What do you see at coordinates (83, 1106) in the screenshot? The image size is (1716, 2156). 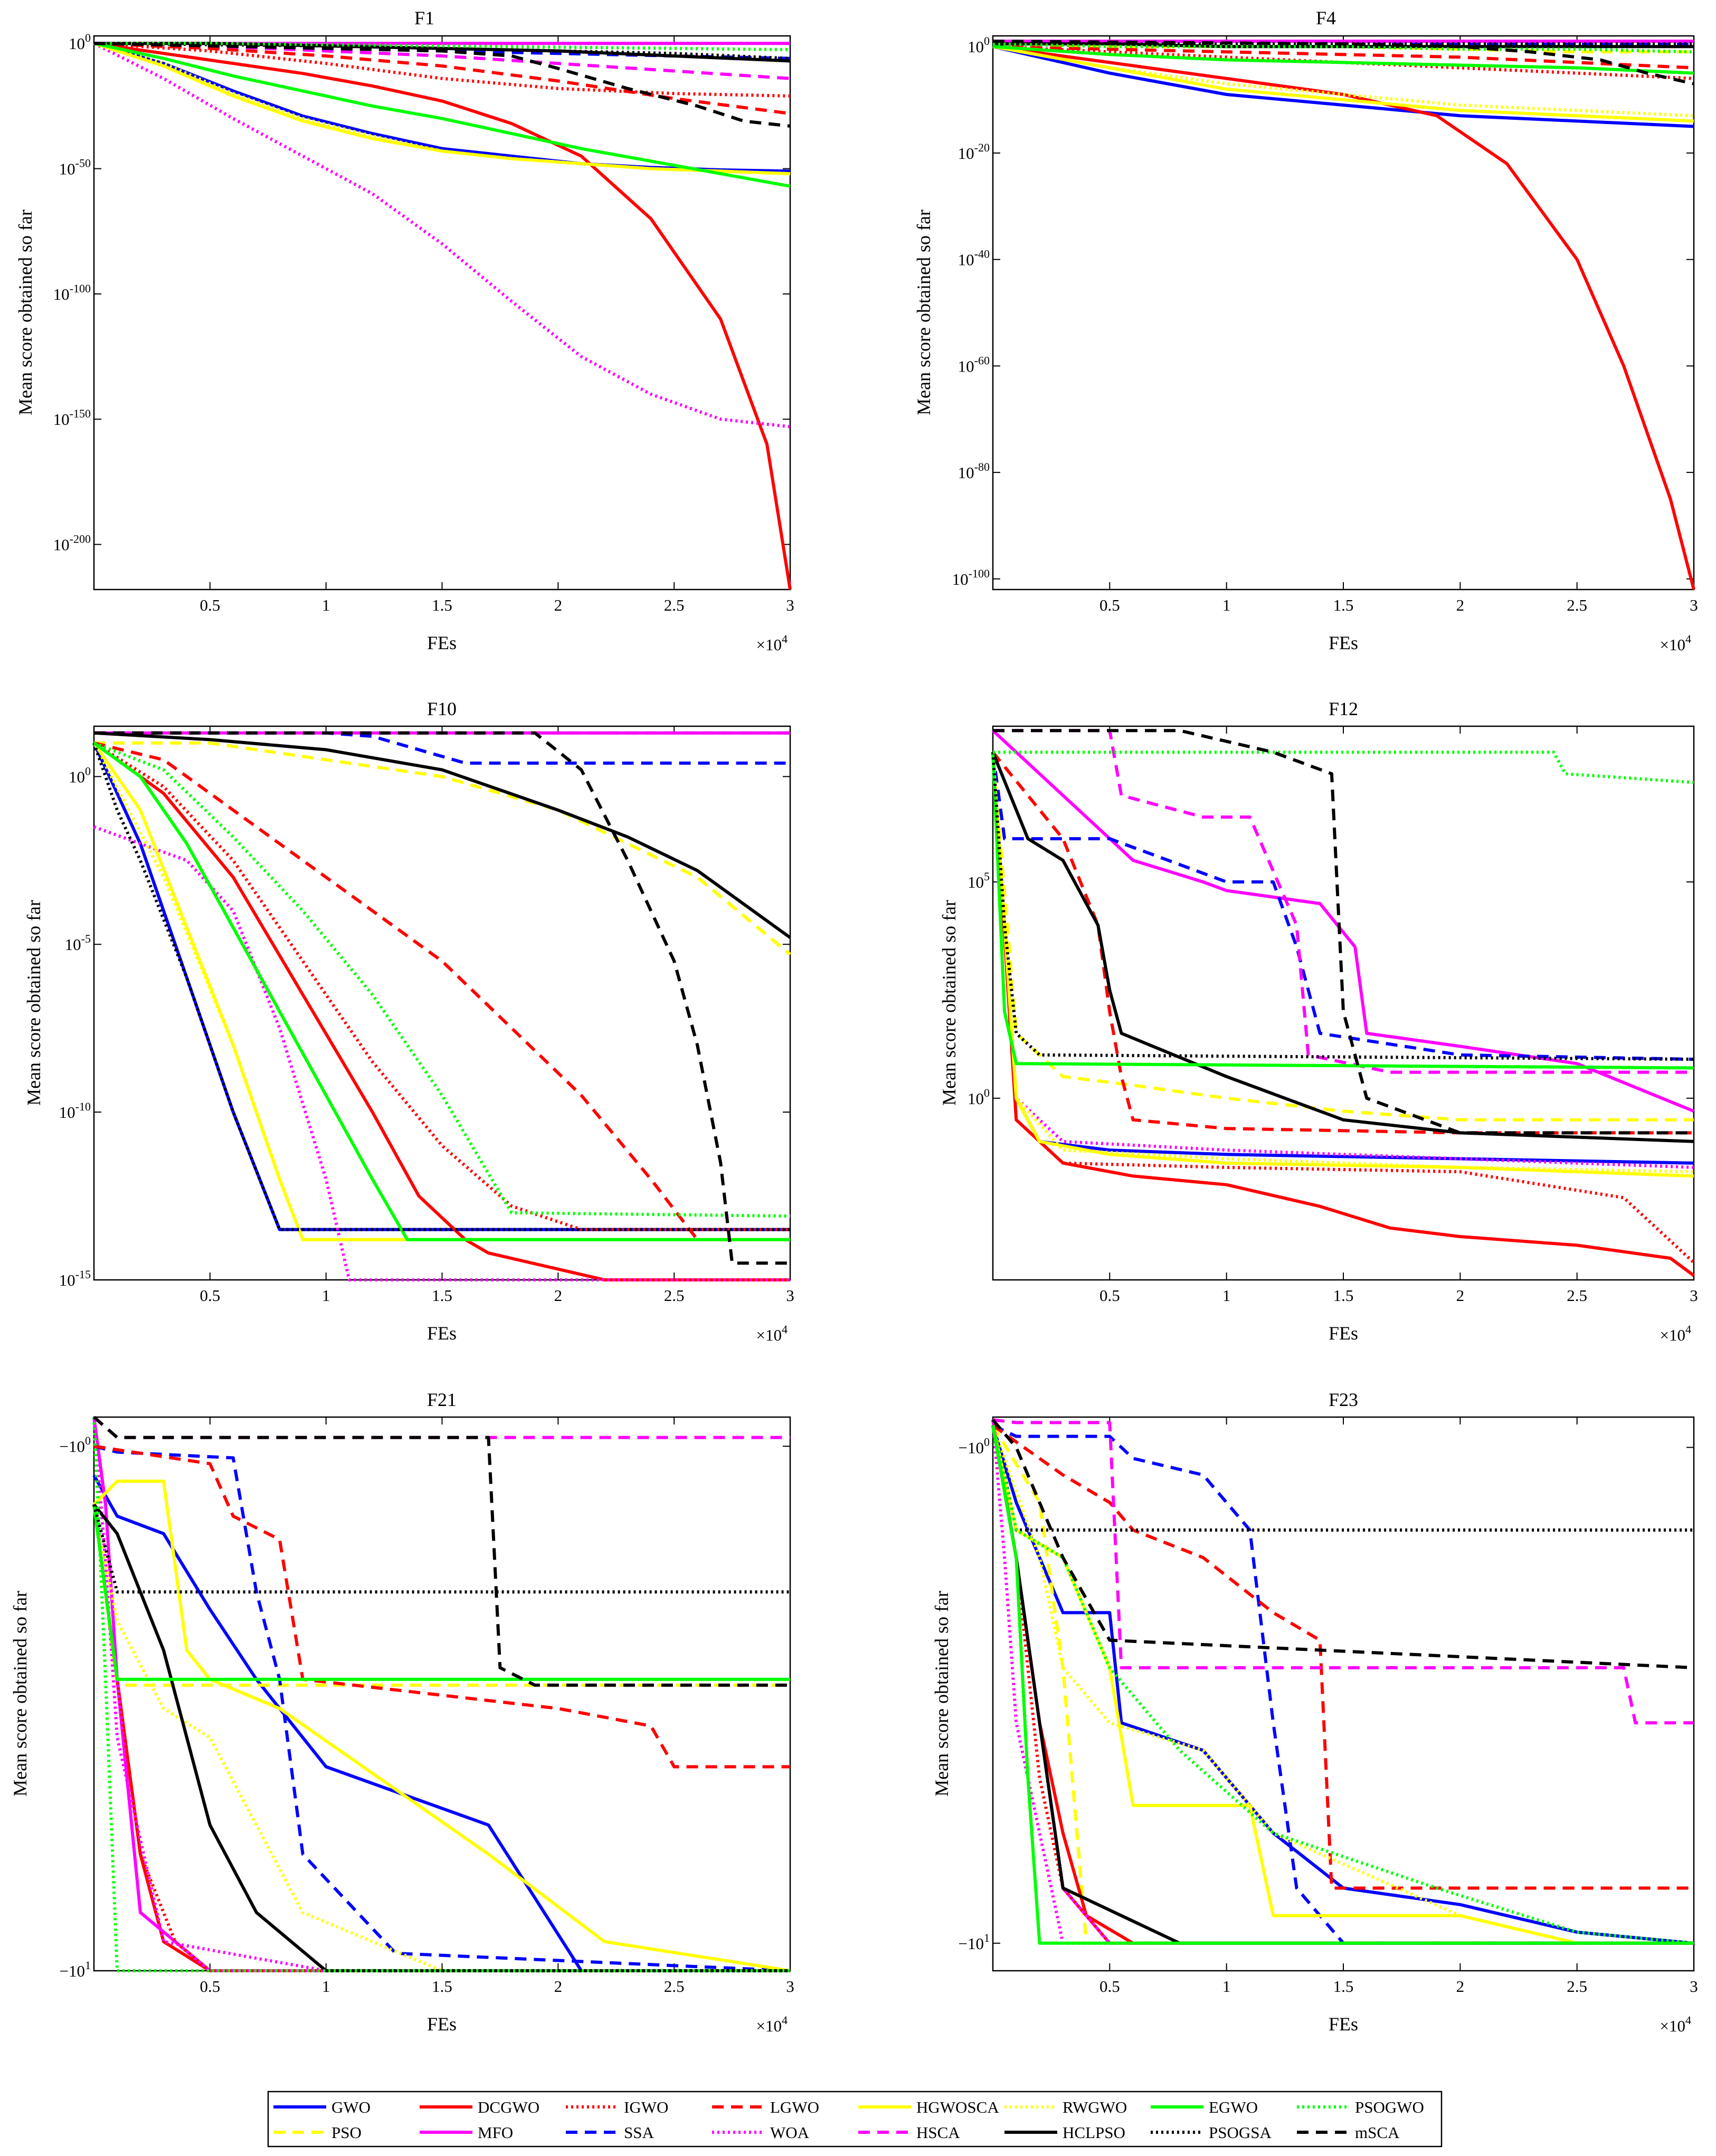 I see `tick-exponent: -10` at bounding box center [83, 1106].